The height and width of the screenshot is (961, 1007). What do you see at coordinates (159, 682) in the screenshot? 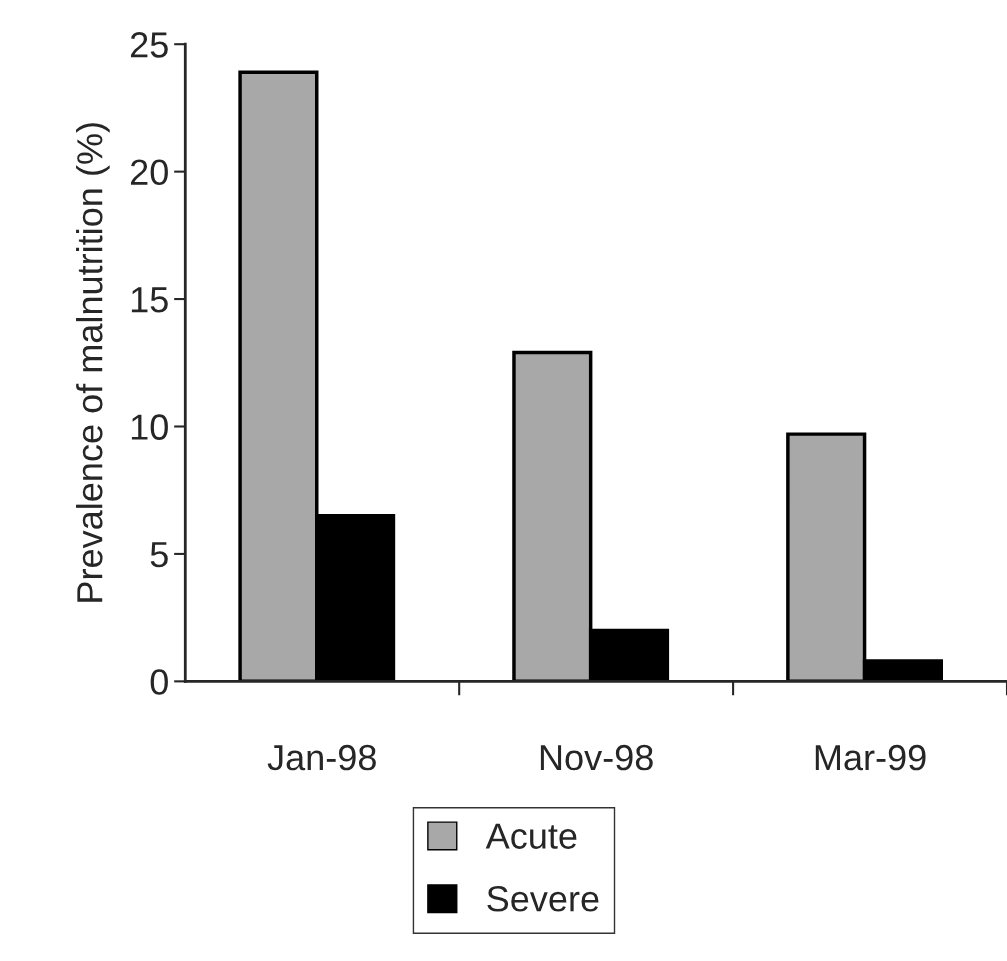
I see `y-tick-label: 0` at bounding box center [159, 682].